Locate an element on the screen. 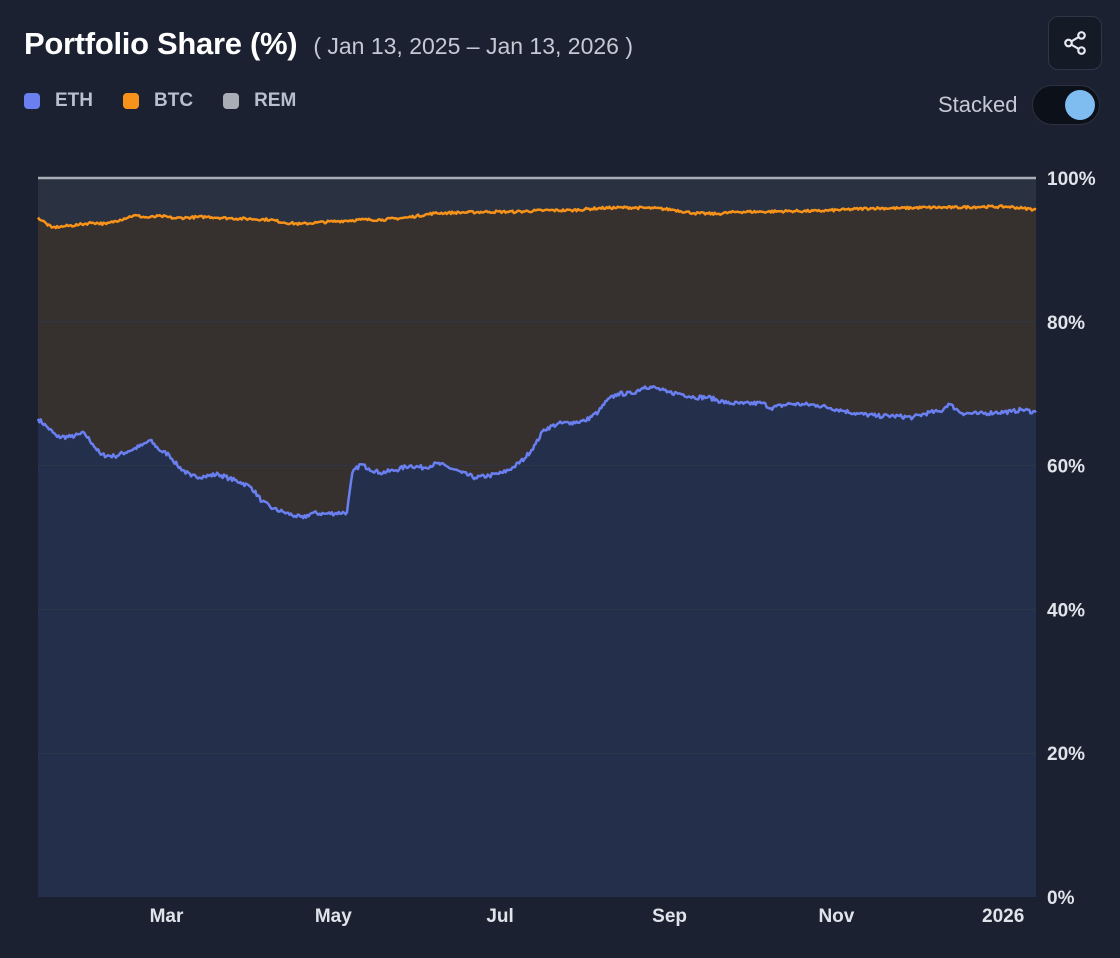 The image size is (1120, 958). share-button is located at coordinates (1075, 43).